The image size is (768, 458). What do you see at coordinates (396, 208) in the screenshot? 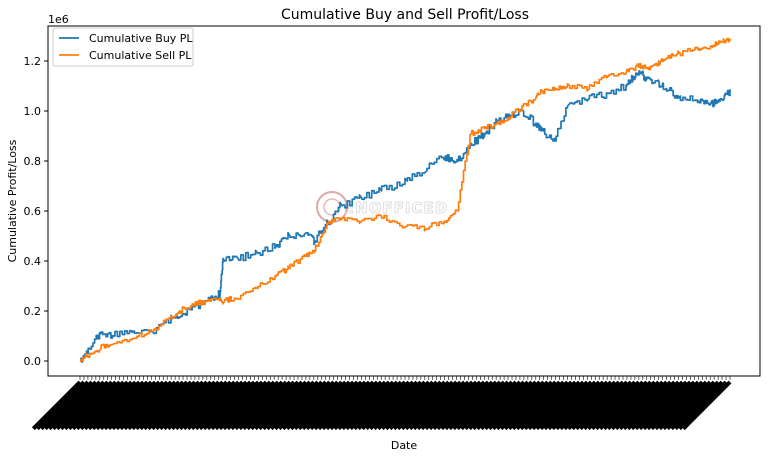
I see `watermark-text: ENOFFICED` at bounding box center [396, 208].